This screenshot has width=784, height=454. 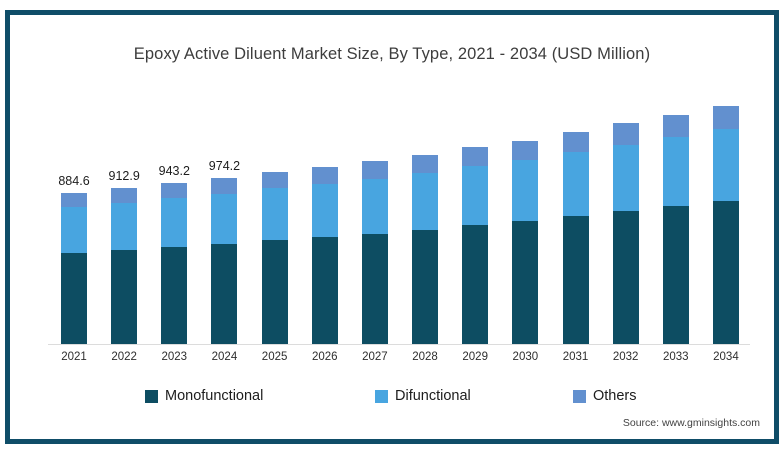 What do you see at coordinates (74, 298) in the screenshot?
I see `bar-segment-monofunctional-2021` at bounding box center [74, 298].